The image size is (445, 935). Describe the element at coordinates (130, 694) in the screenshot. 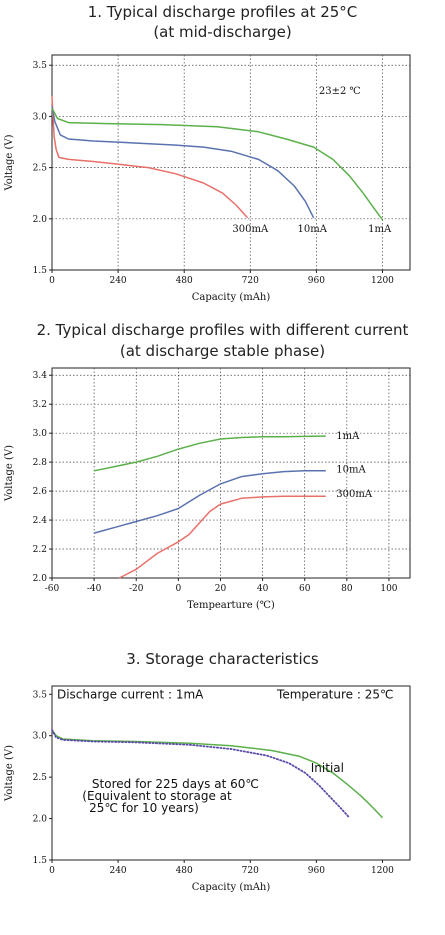

I see `discharge-current-annotation: Discharge current : 1mA` at that location.